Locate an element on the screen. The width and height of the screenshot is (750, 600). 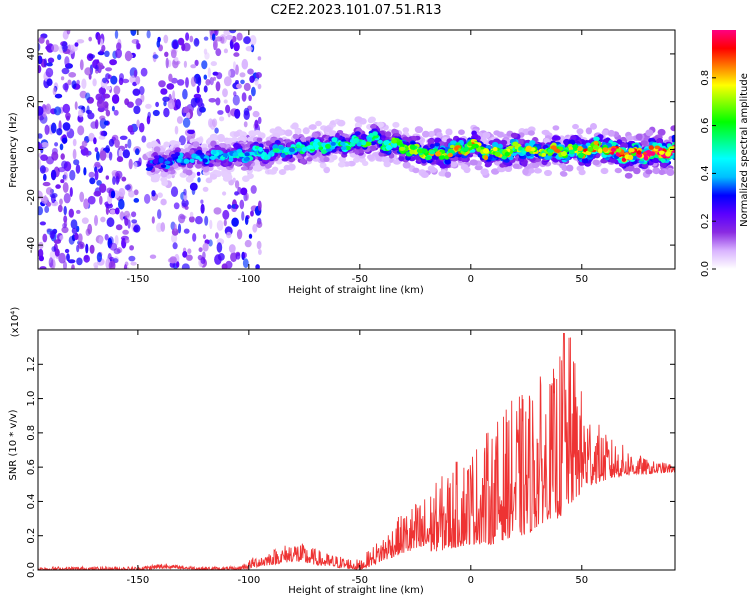
x-tick-label: 0 is located at coordinates (471, 580).